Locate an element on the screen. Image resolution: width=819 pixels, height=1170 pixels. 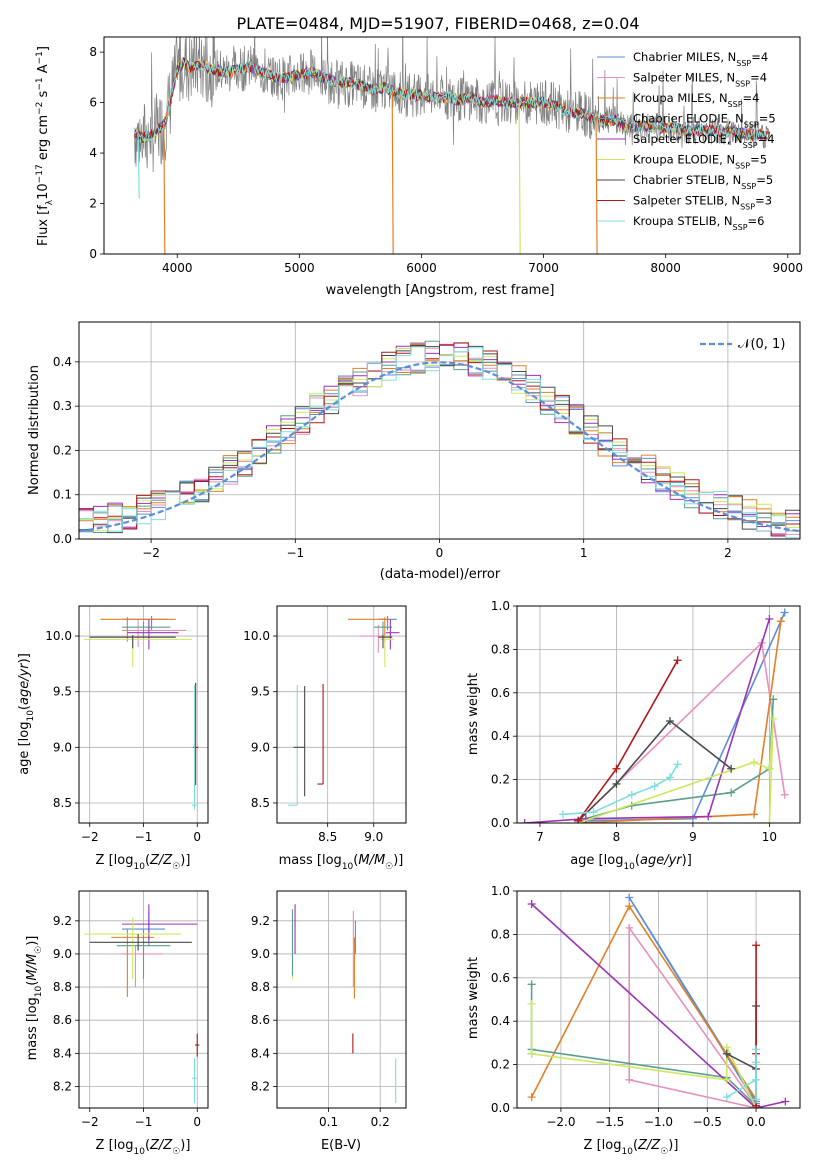
line-series-group is located at coordinates (654, 715).